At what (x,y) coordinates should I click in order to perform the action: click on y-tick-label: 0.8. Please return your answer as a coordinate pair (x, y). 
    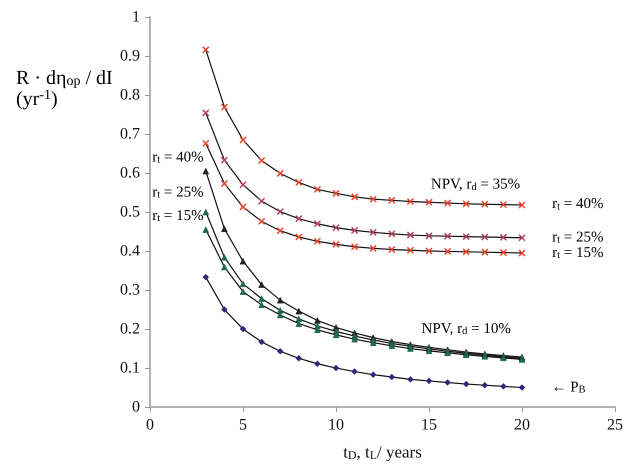
    Looking at the image, I should click on (130, 95).